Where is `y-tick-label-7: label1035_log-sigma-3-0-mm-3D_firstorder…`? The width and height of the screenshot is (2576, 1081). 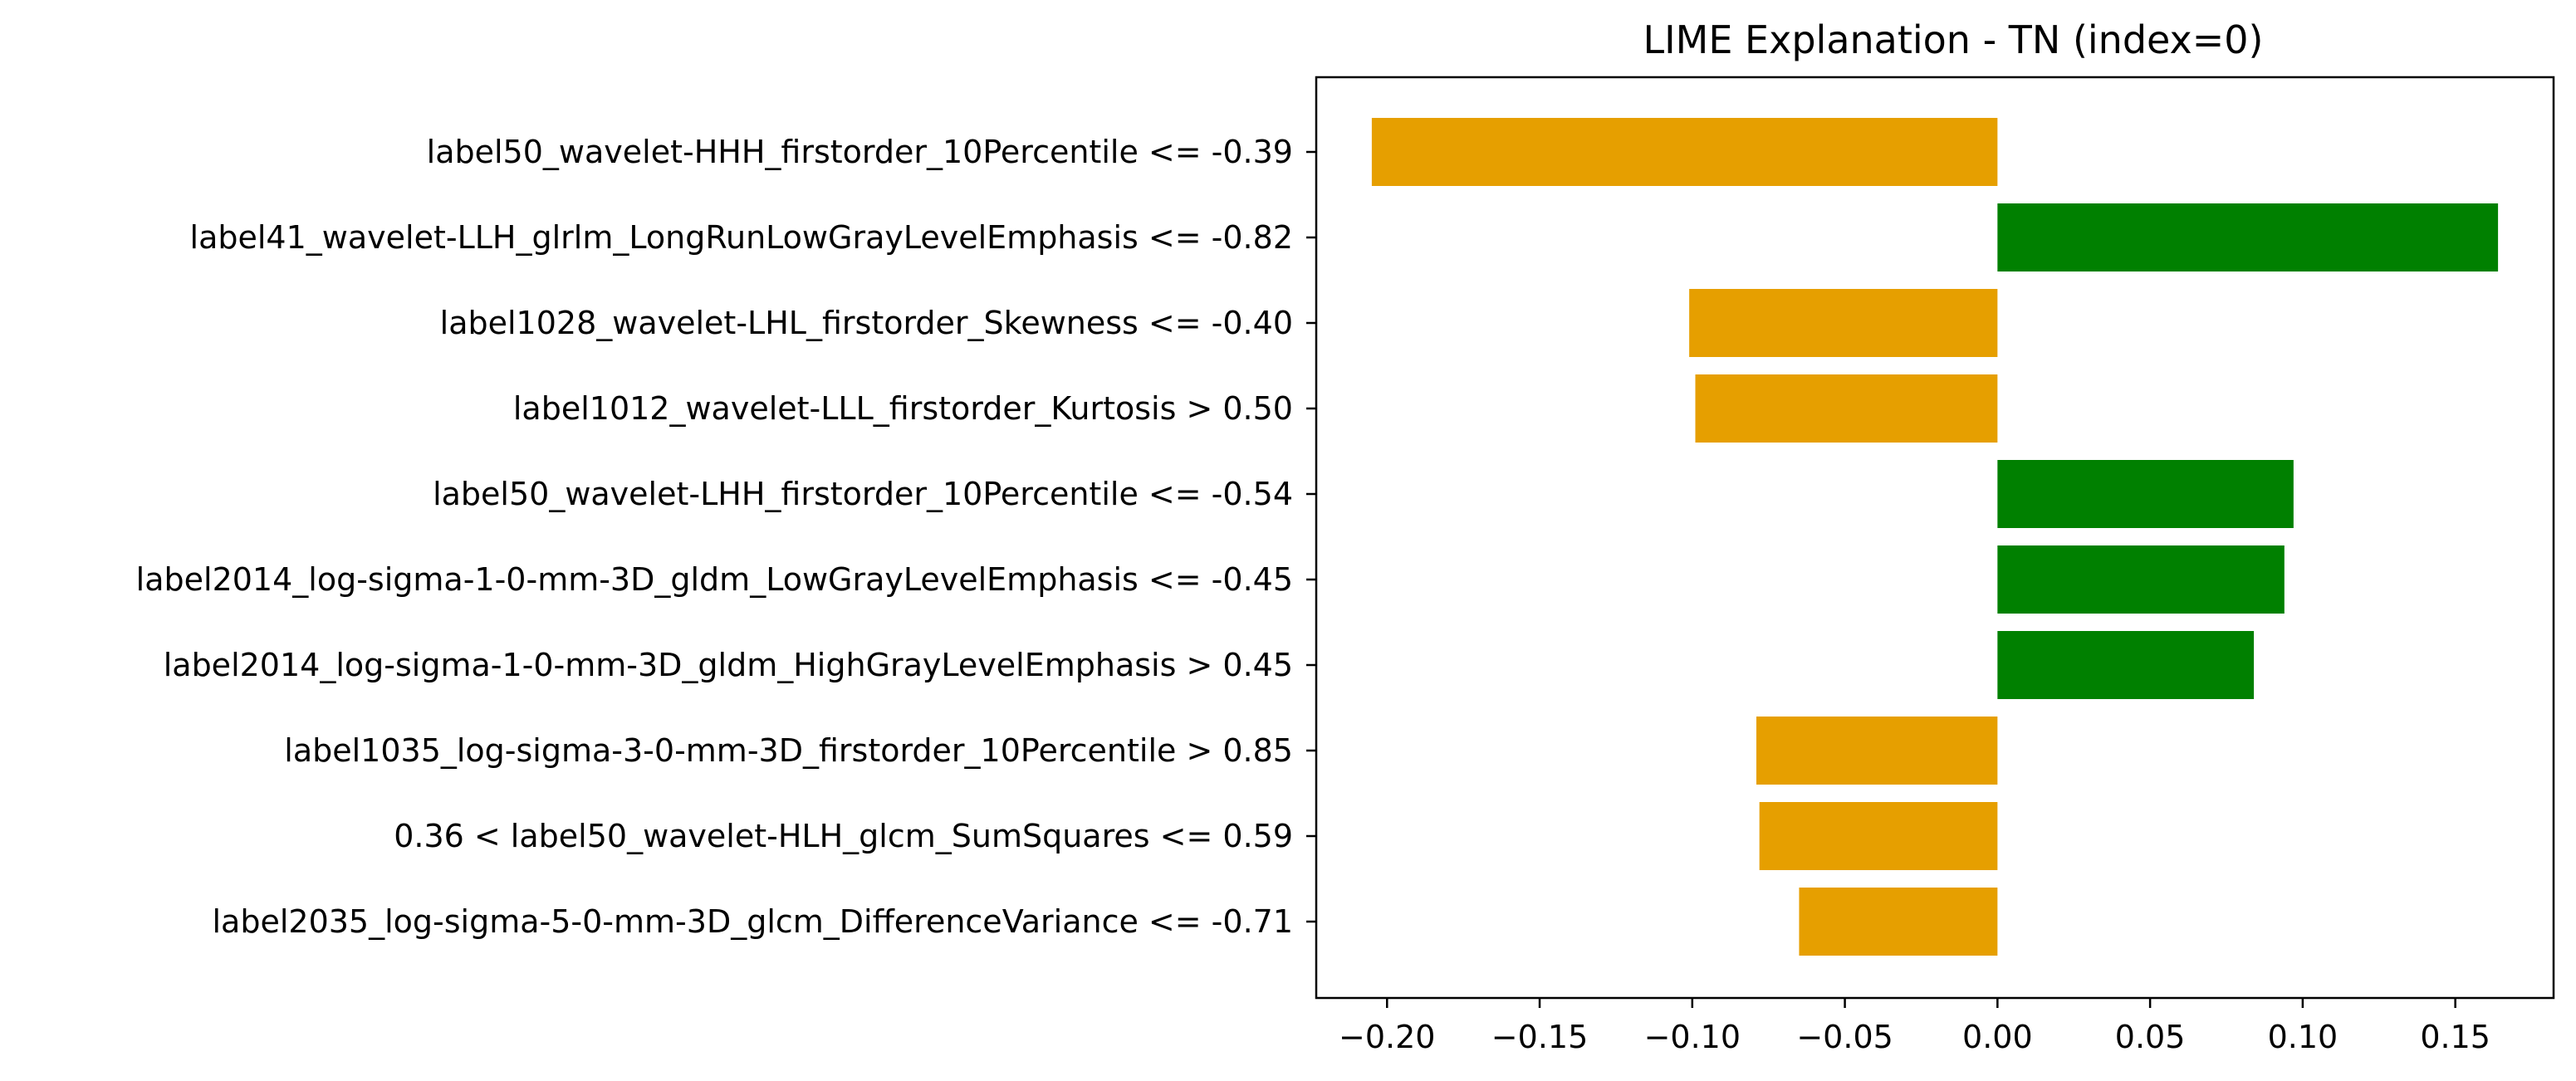
y-tick-label-7: label1035_log-sigma-3-0-mm-3D_firstorder… is located at coordinates (788, 750).